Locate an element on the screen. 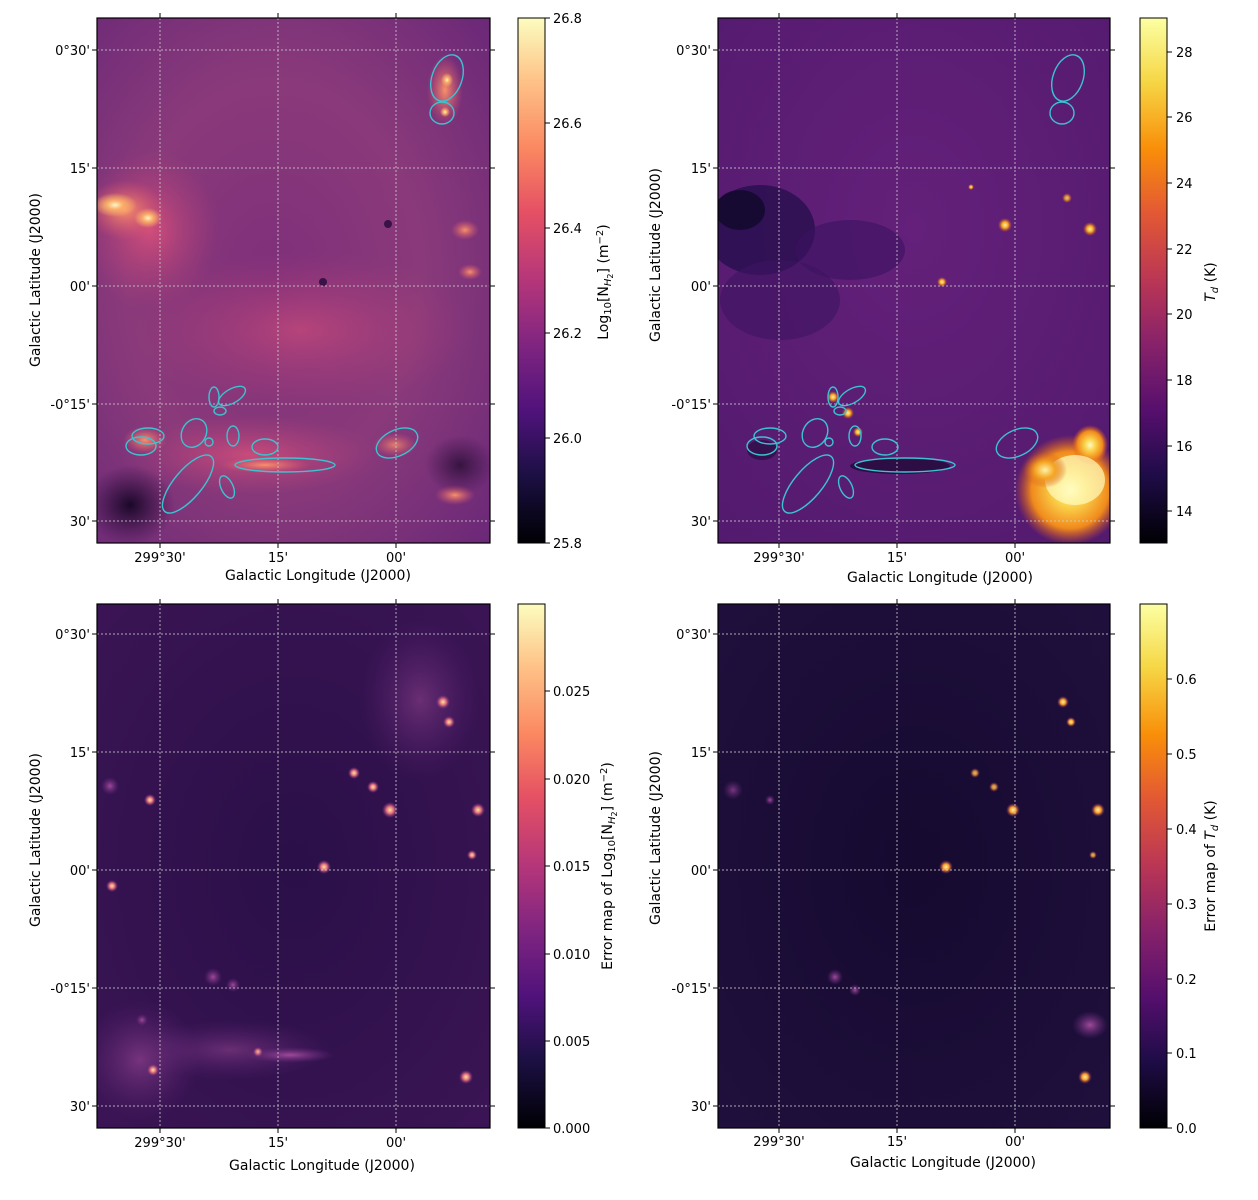 This screenshot has height=1200, width=1258. colorbar-tick-label: 0.0 is located at coordinates (1186, 1129).